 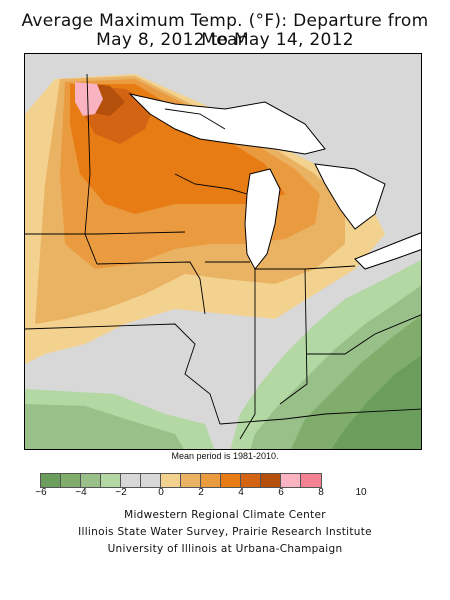 I want to click on legend-color-bar, so click(x=181, y=480).